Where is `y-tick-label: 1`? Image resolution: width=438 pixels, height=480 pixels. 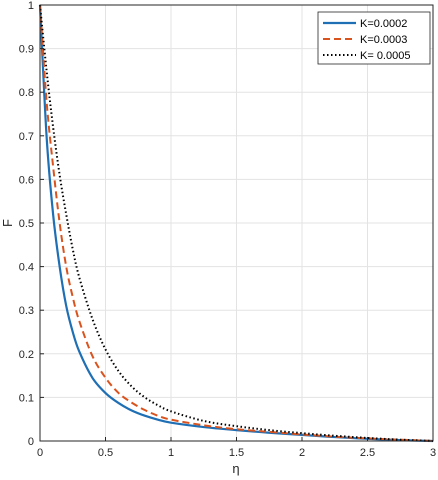
y-tick-label: 1 is located at coordinates (31, 6).